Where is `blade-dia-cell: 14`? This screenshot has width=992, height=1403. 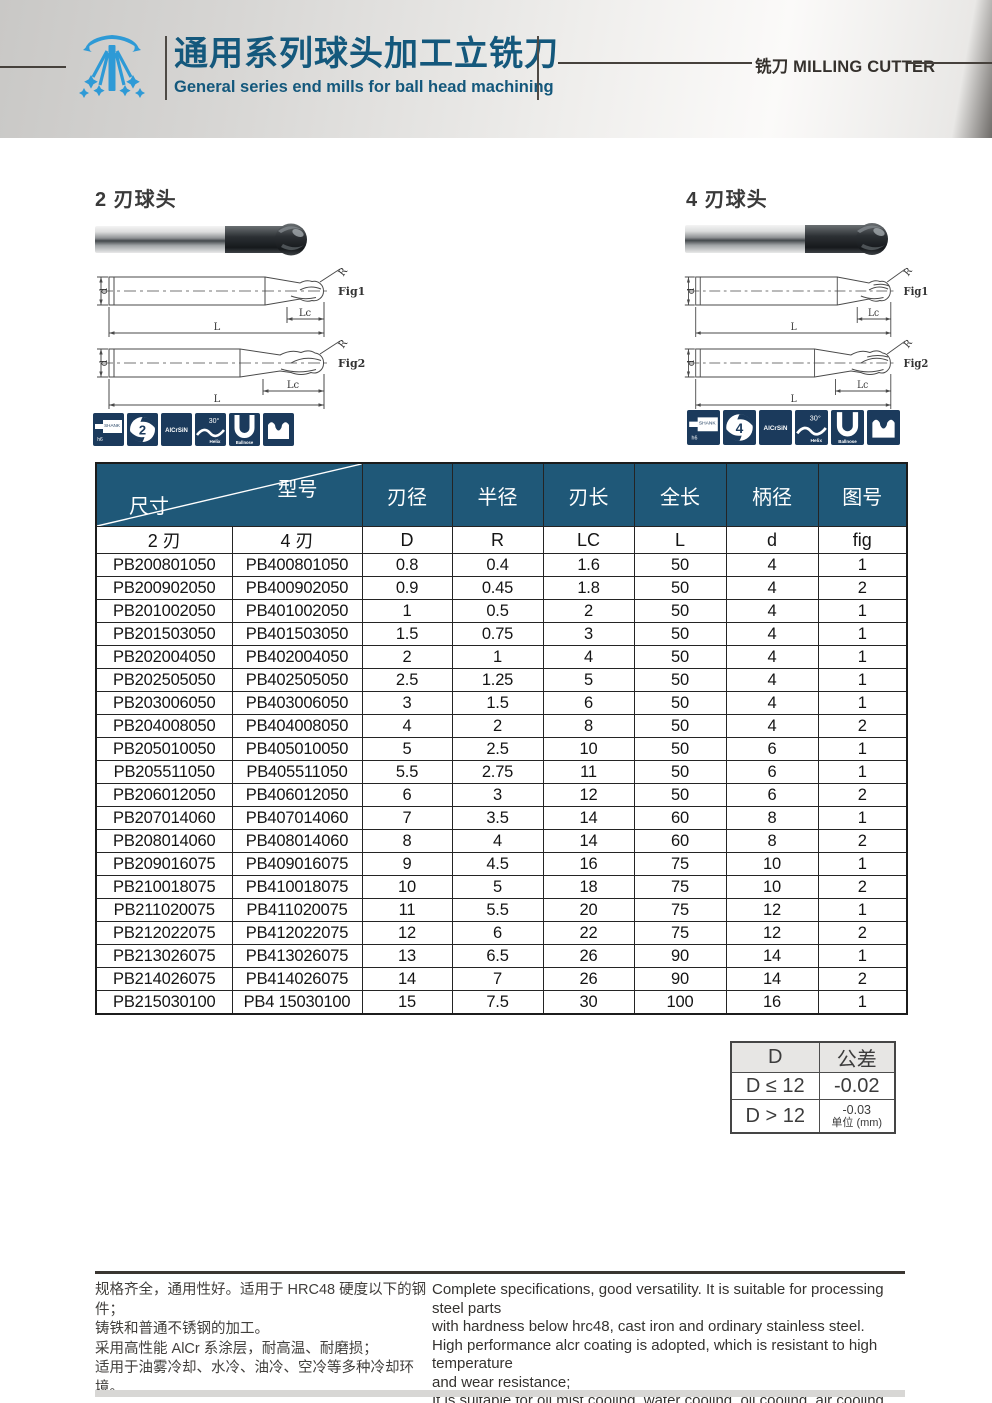 blade-dia-cell: 14 is located at coordinates (407, 979).